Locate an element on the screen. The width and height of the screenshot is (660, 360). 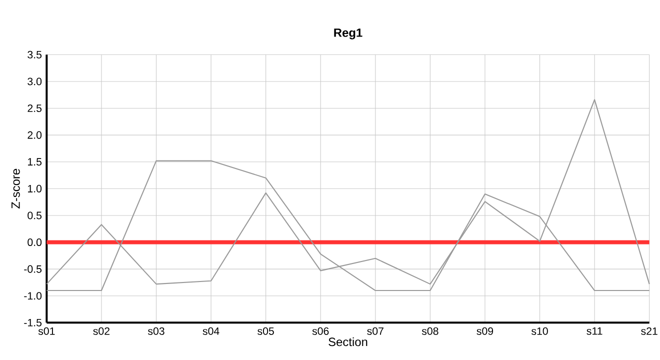
y-tick-label: 2.5 is located at coordinates (35, 108).